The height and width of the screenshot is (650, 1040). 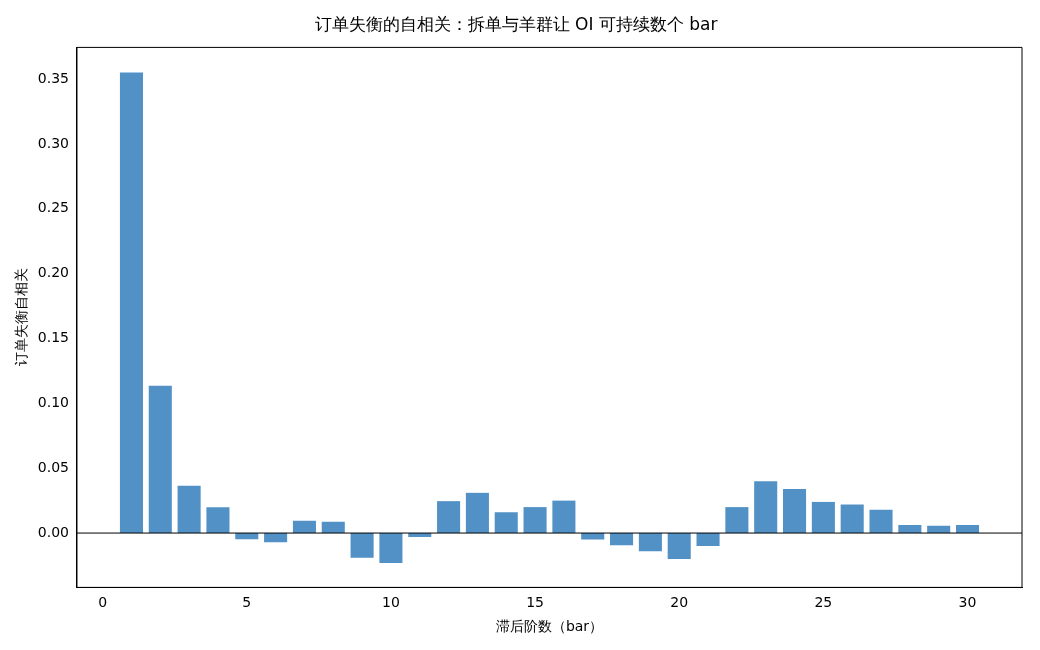 I want to click on x-tick-label: 20, so click(x=679, y=602).